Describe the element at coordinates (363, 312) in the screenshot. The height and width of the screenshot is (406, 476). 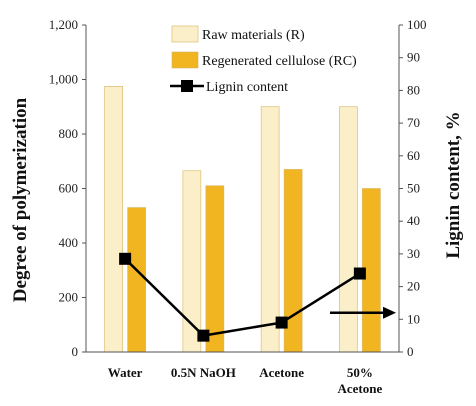
I see `right-axis-arrow` at that location.